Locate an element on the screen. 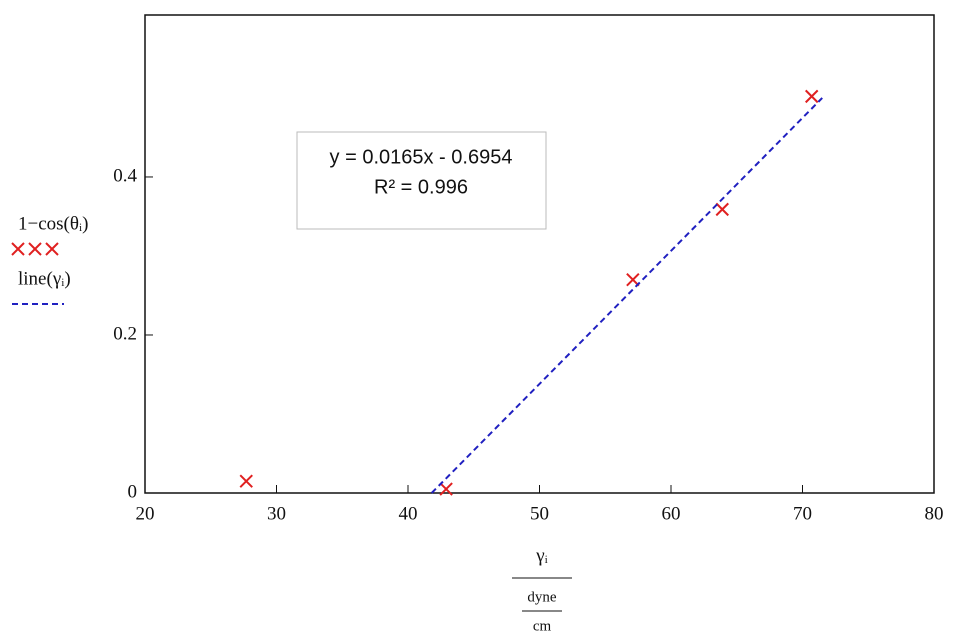 The width and height of the screenshot is (960, 638). x-tick-label: 80 is located at coordinates (934, 513).